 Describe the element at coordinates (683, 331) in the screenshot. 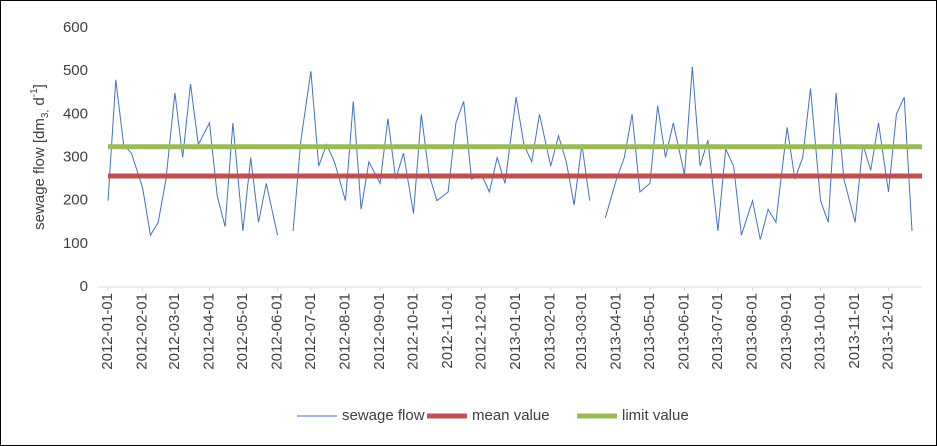

I see `x-tick-label: 2013-06-01` at that location.